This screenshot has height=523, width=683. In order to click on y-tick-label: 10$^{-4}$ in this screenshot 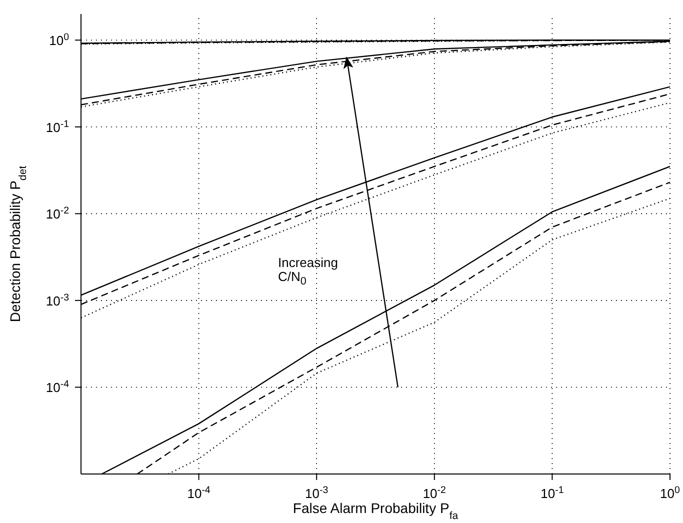, I will do `click(58, 387)`.